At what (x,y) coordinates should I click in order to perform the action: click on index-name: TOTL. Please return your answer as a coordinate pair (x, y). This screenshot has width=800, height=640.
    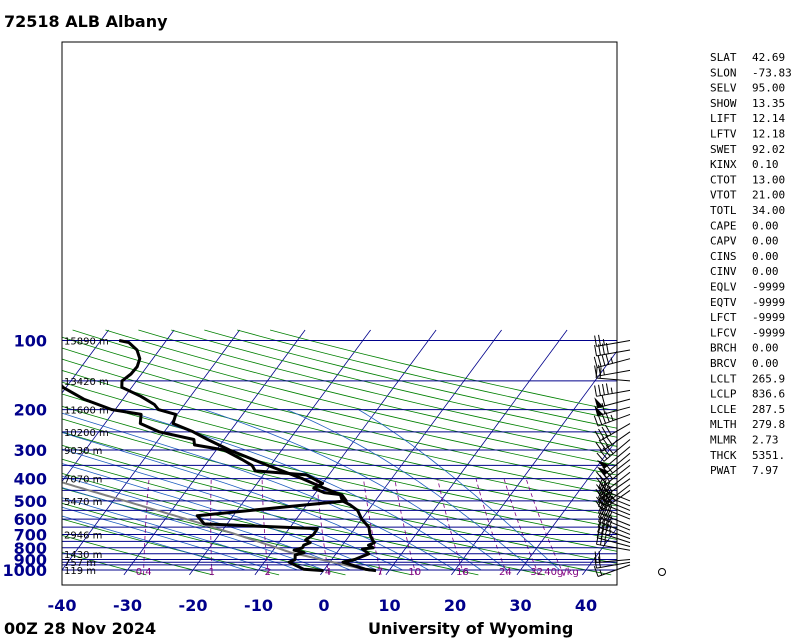
    Looking at the image, I should click on (723, 210).